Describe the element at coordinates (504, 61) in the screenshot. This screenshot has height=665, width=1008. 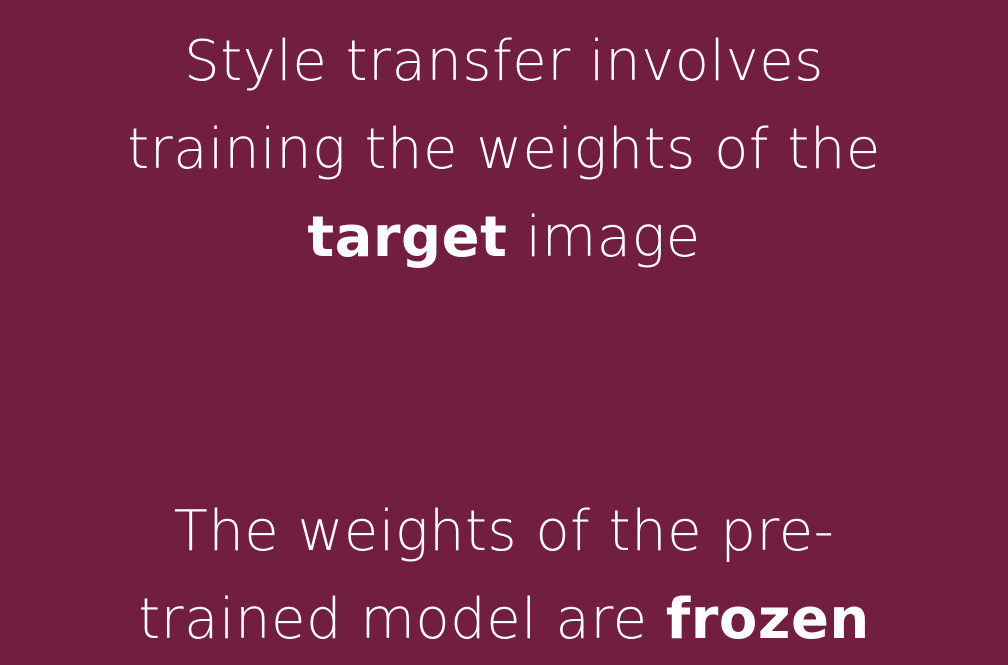
I see `statement-1-line-1: Style transfer involves` at that location.